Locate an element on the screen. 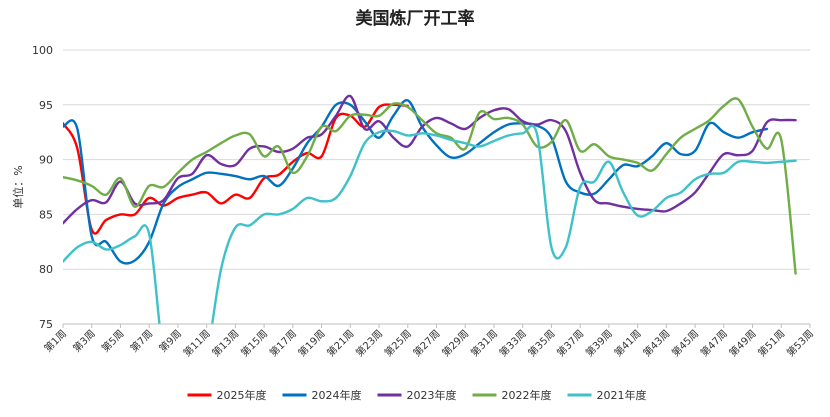 Image resolution: width=830 pixels, height=417 pixels. x-tick-label: 第5周 is located at coordinates (113, 341).